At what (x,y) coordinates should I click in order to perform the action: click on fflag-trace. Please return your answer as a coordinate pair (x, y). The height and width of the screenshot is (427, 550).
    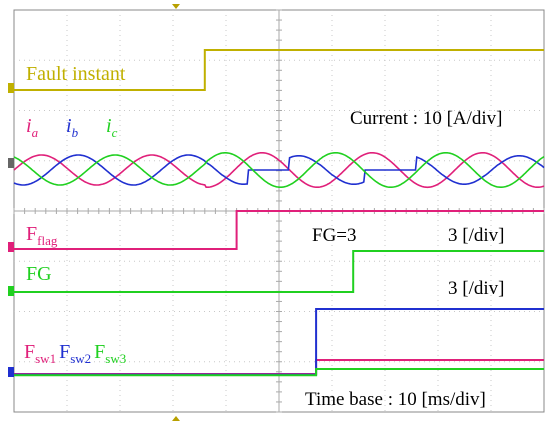
    Looking at the image, I should click on (279, 230).